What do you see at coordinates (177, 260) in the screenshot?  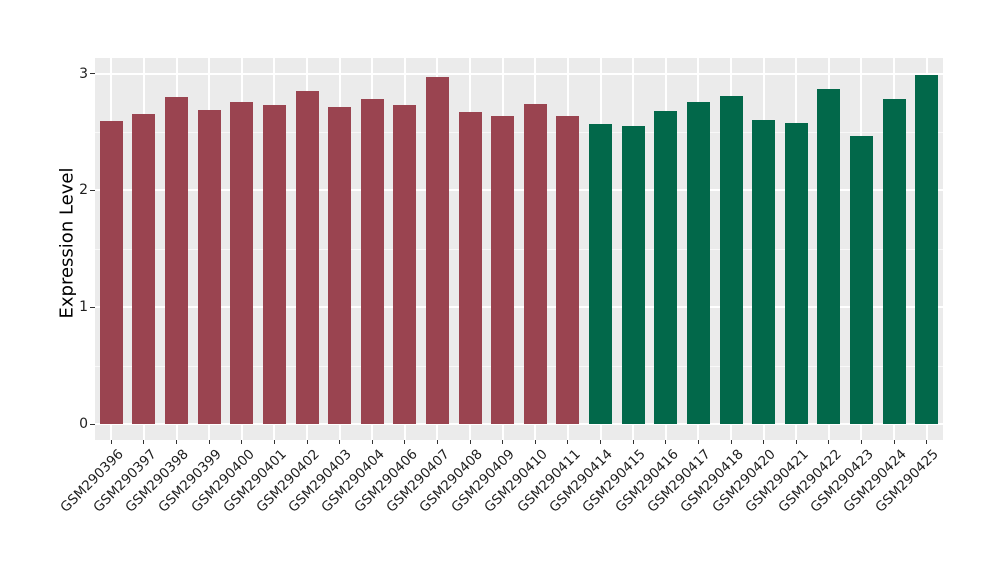 I see `bar-GSM290398` at bounding box center [177, 260].